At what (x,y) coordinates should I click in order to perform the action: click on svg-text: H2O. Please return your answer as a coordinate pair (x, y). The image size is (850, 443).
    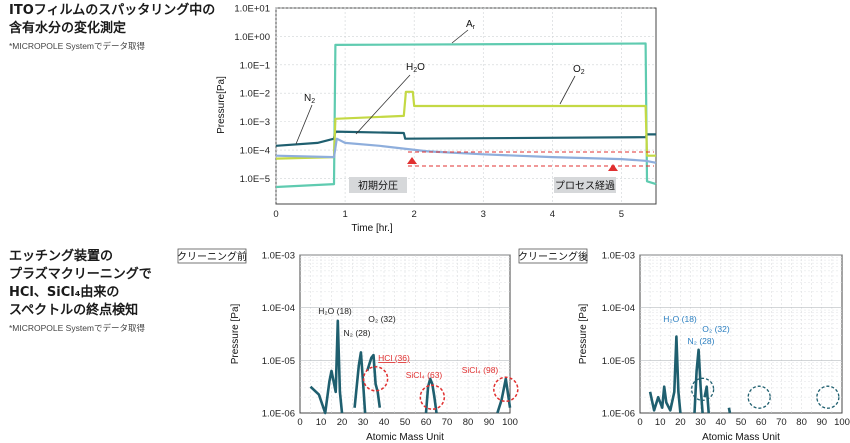
    Looking at the image, I should click on (415, 68).